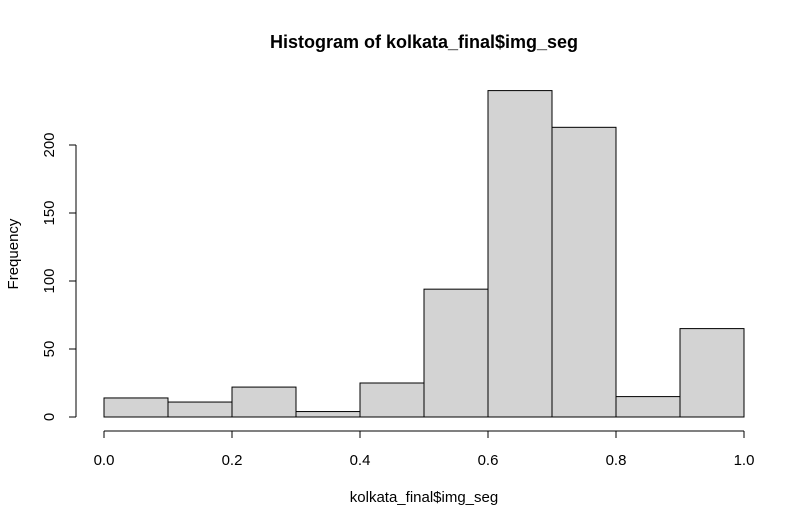 This screenshot has height=528, width=810. I want to click on chart-title: Histogram of kolkata_final$img_seg, so click(424, 42).